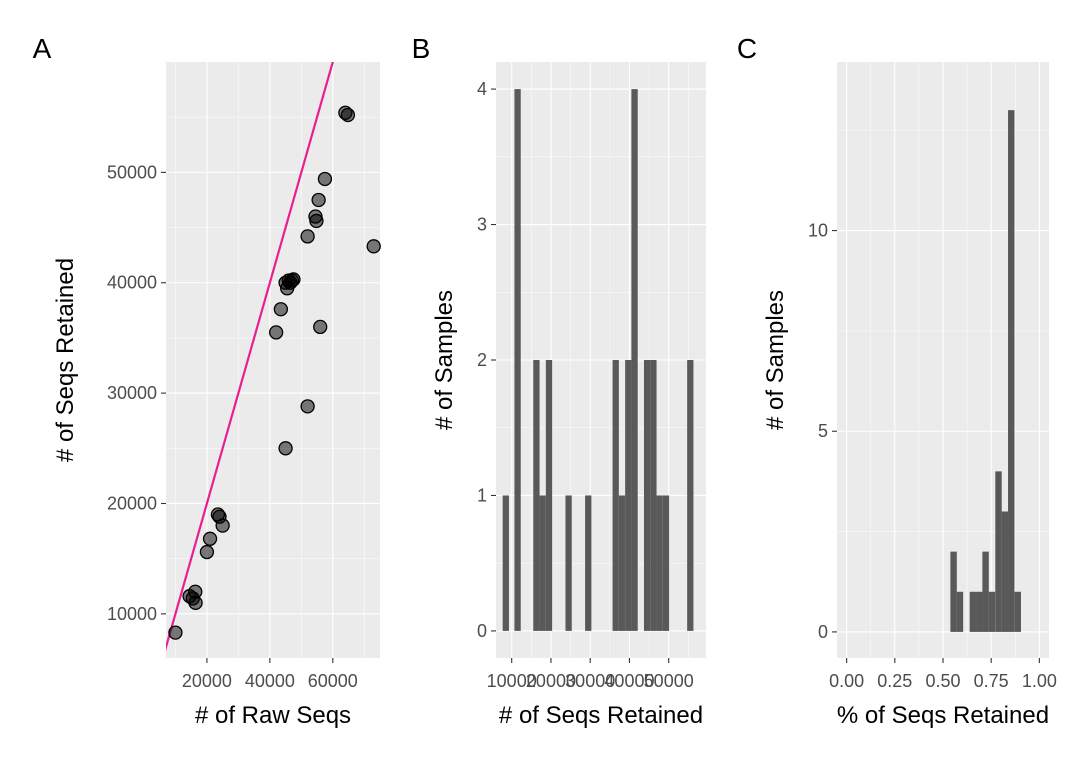 The image size is (1078, 760). I want to click on x-tick-label: 0.75, so click(991, 681).